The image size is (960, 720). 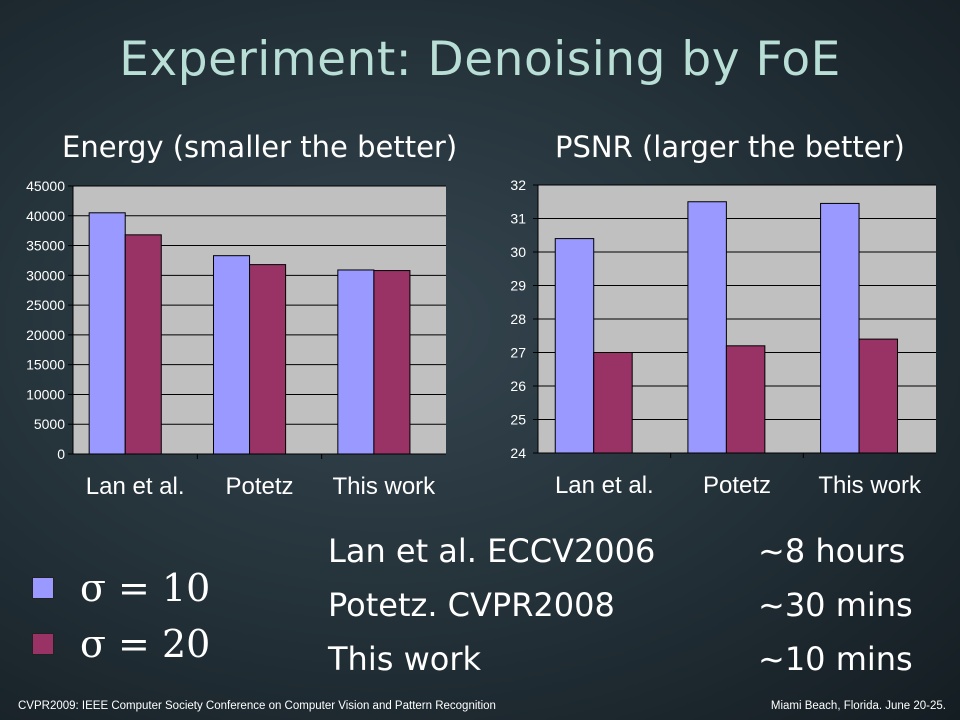 I want to click on y-tick-label: 26, so click(x=518, y=386).